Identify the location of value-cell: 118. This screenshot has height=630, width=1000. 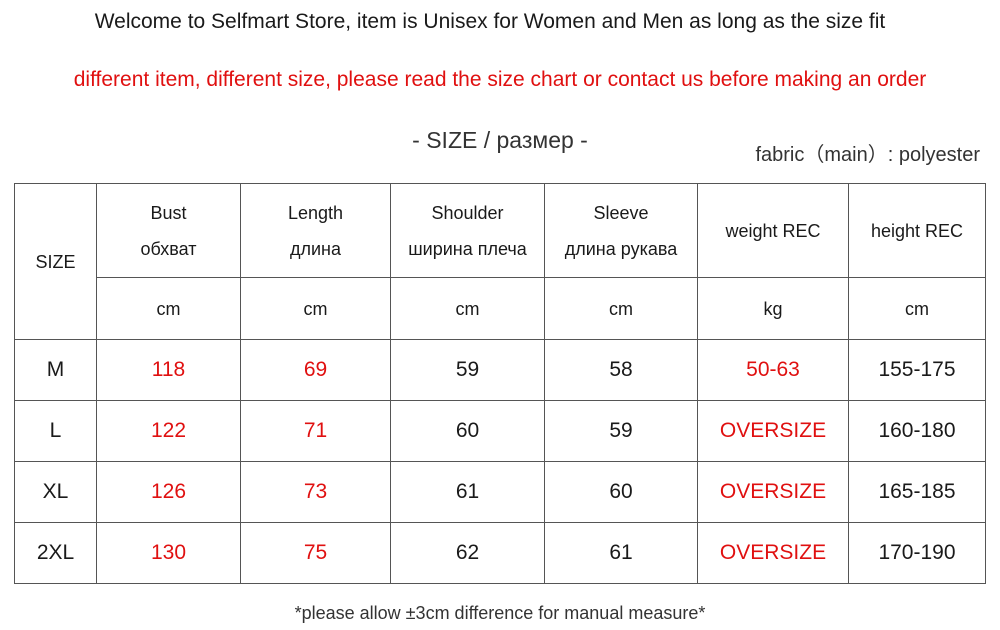
(168, 370).